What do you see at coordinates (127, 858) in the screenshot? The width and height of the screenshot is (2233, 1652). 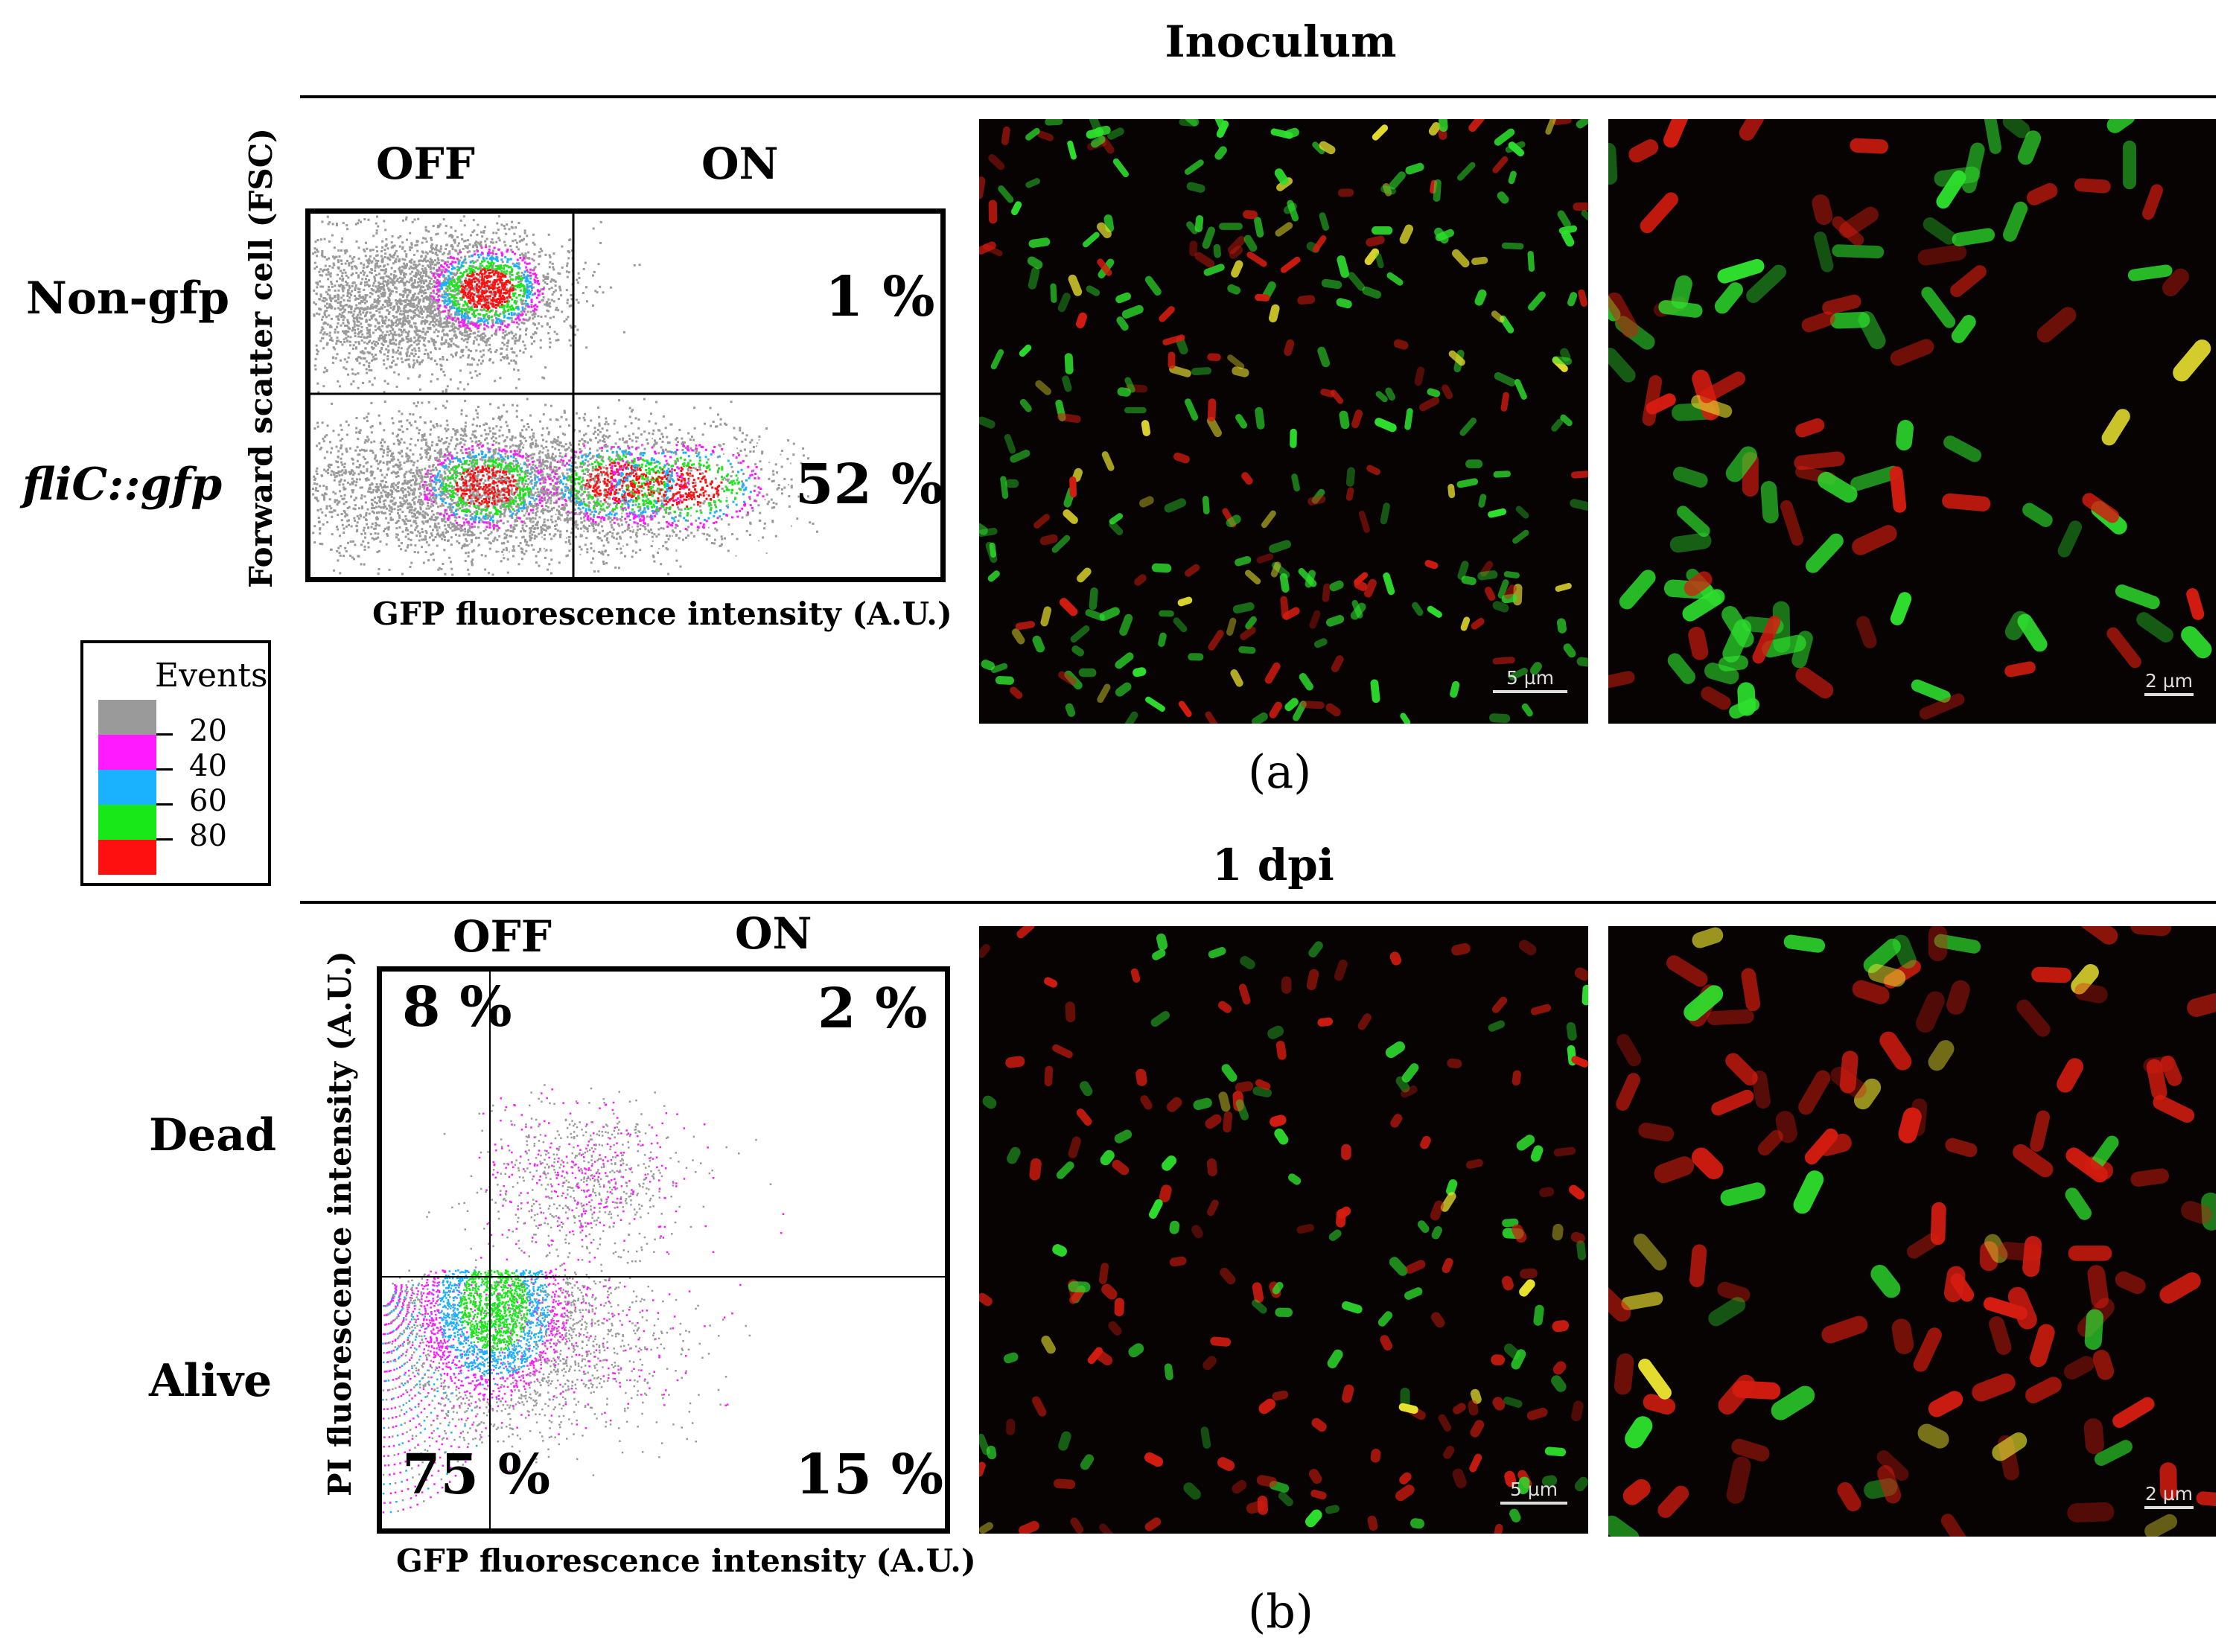 I see `legend-swatch-red` at bounding box center [127, 858].